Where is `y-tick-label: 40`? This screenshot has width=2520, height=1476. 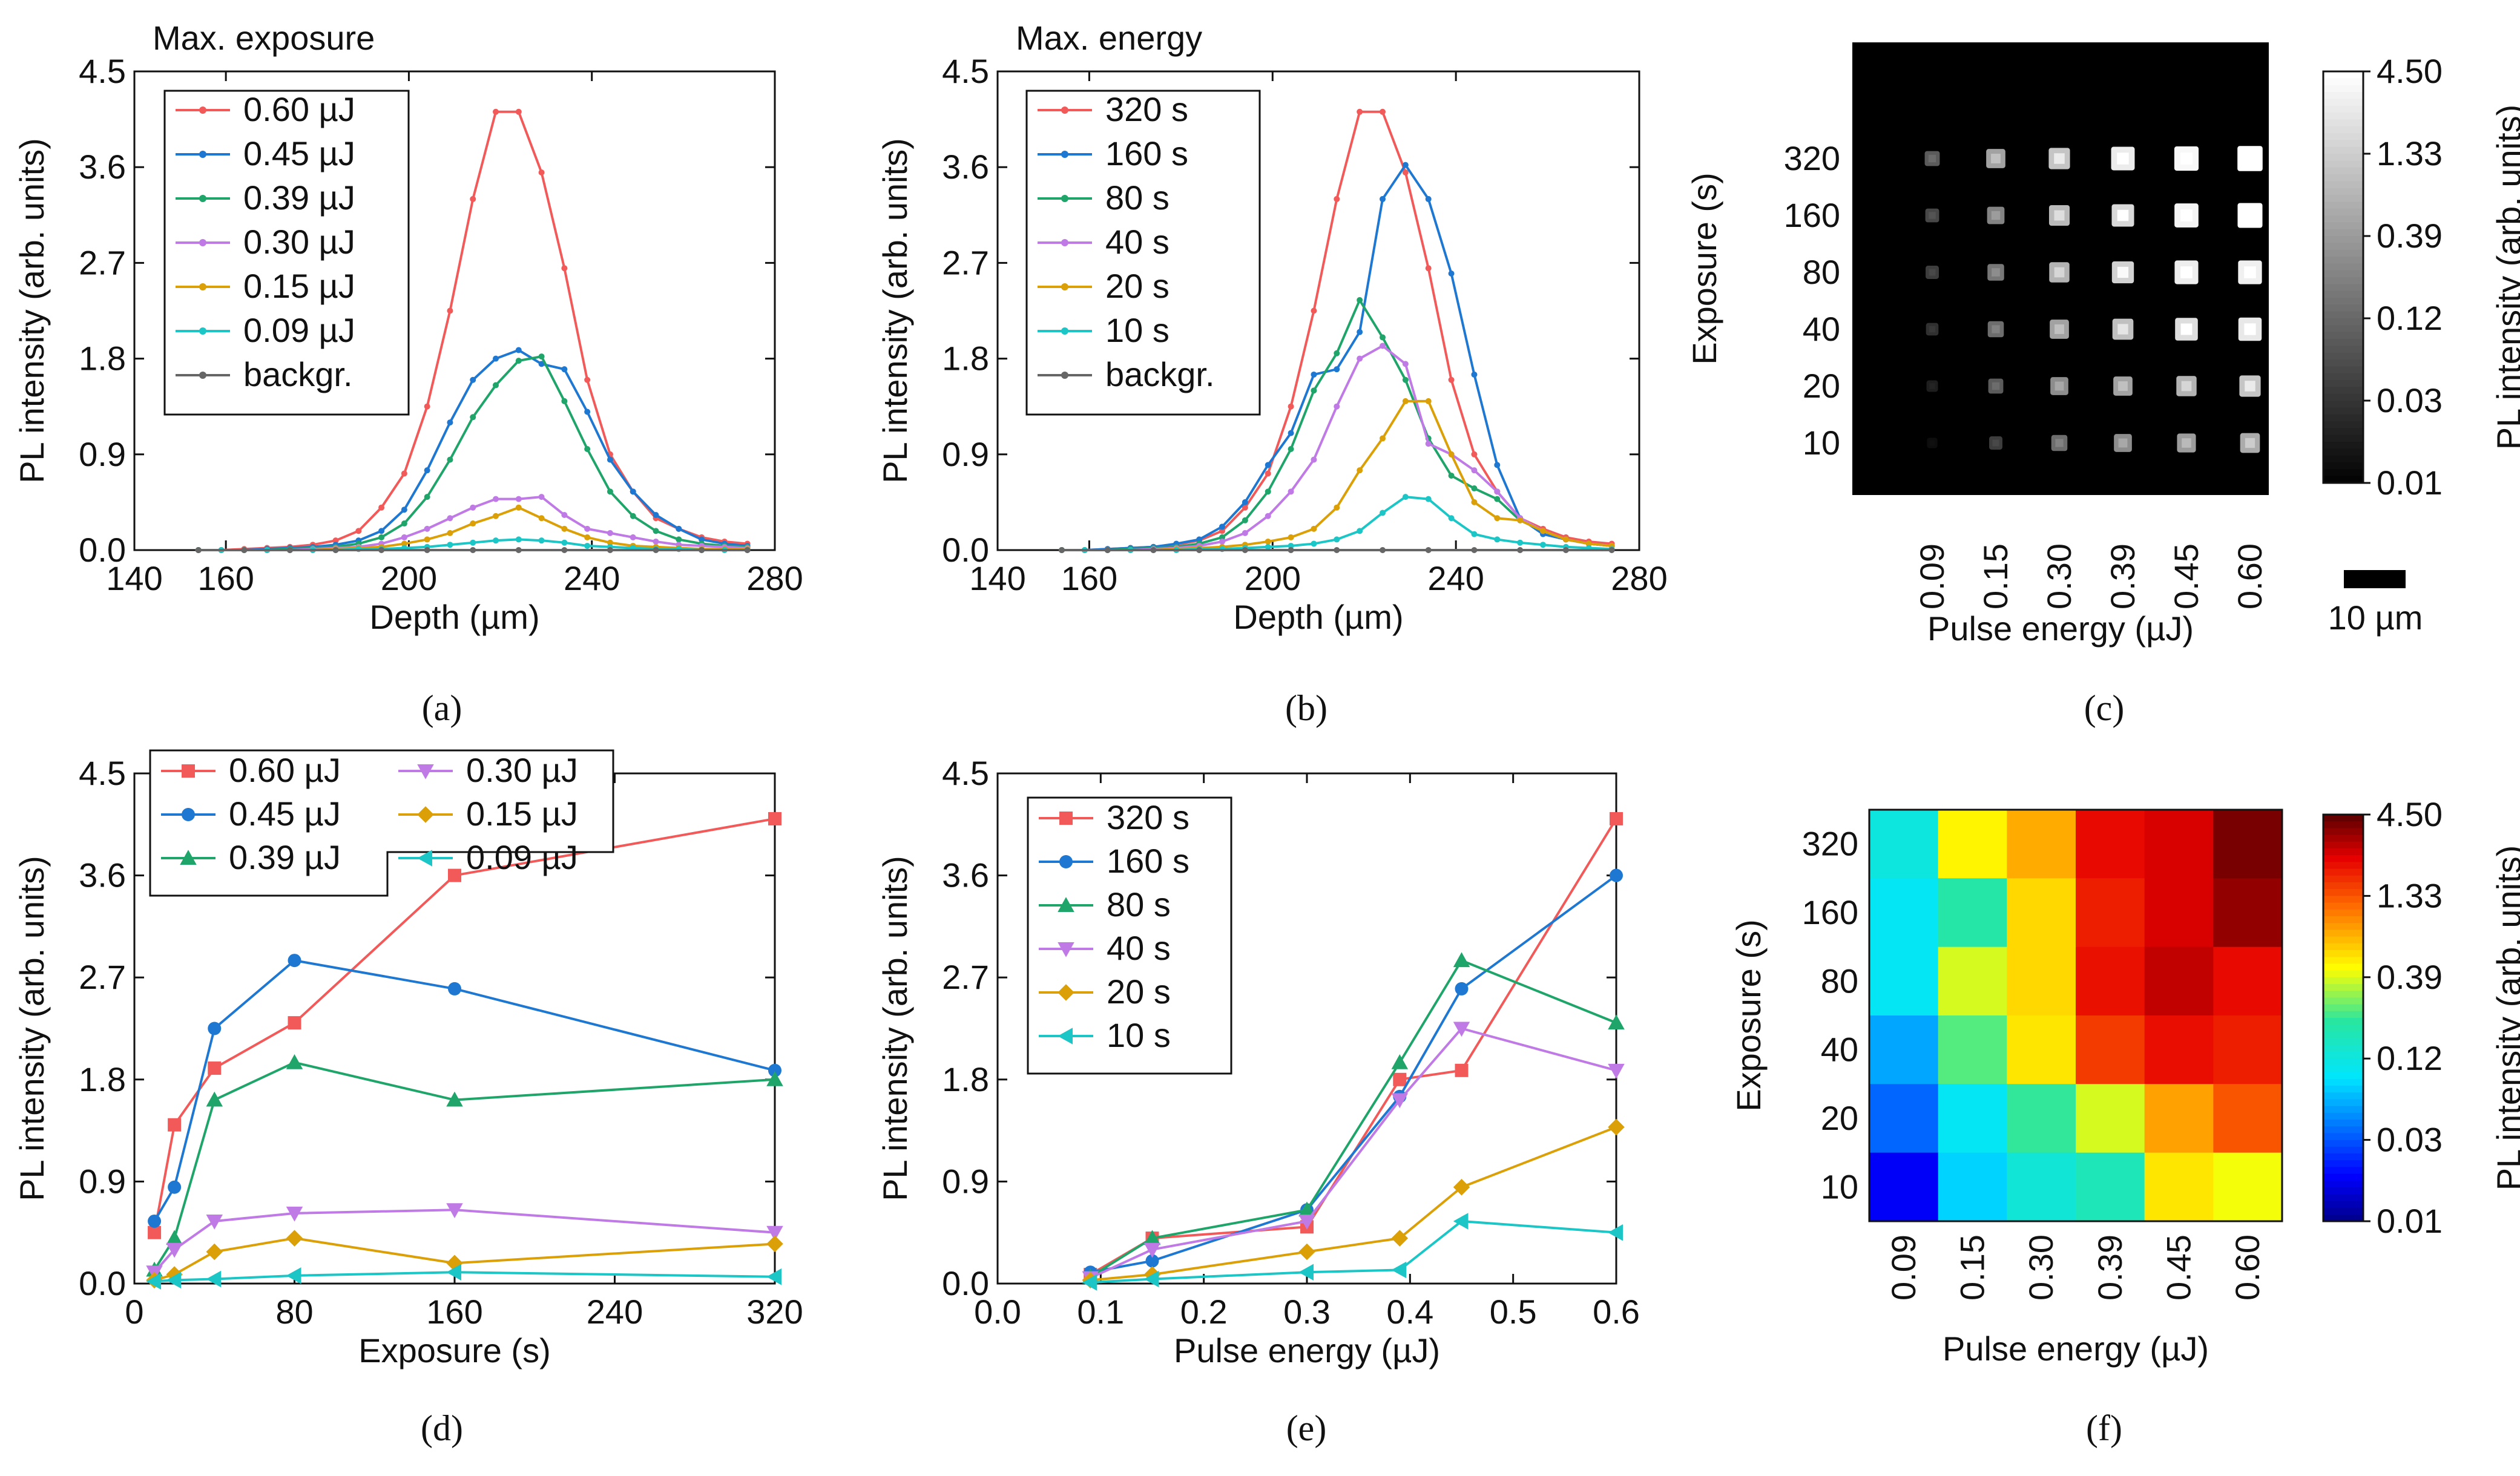 y-tick-label: 40 is located at coordinates (1821, 329).